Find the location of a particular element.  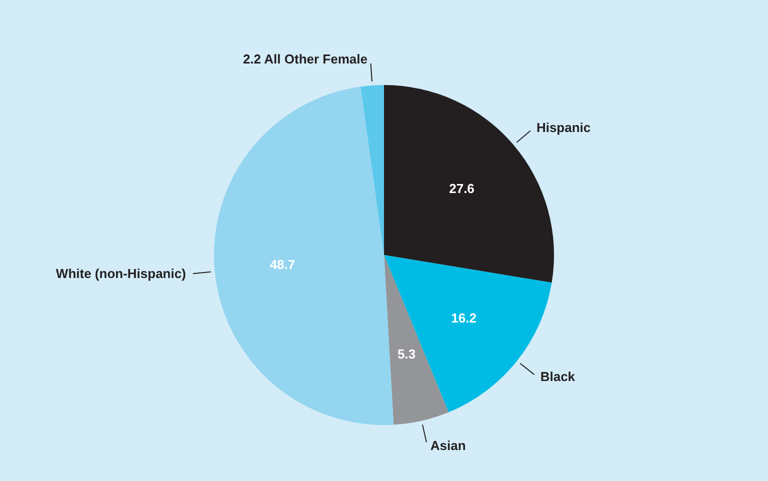

slice-label: White (non-Hispanic) is located at coordinates (121, 274).